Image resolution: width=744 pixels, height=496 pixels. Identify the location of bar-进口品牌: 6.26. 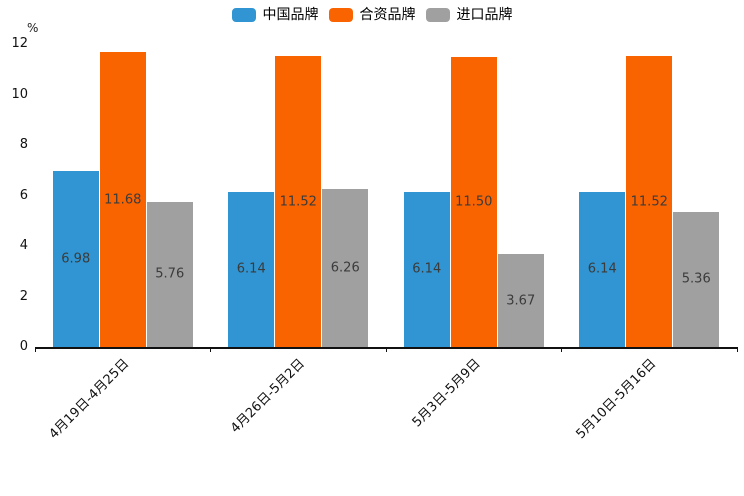
(345, 267).